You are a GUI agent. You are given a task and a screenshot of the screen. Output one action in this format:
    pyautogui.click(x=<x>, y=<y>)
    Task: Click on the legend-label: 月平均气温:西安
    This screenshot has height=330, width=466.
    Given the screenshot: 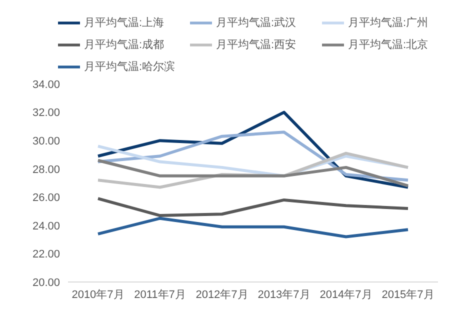 What is the action you would take?
    pyautogui.click(x=257, y=45)
    